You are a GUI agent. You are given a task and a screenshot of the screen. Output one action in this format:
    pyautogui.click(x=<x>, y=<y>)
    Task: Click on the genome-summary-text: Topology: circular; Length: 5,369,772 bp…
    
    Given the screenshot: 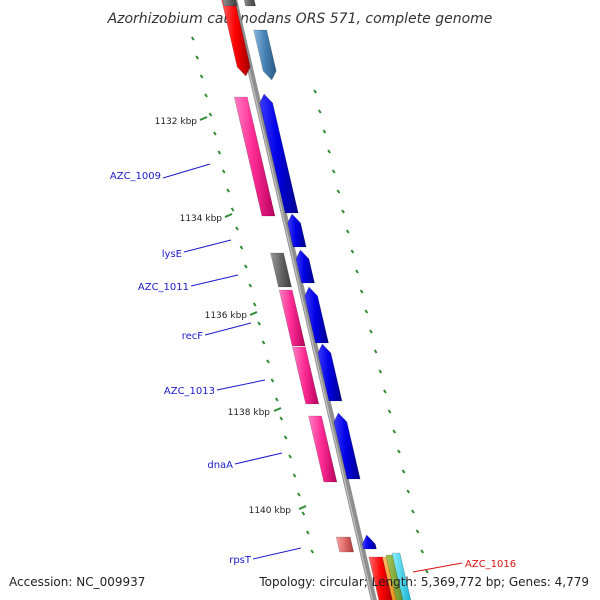 What is the action you would take?
    pyautogui.click(x=423, y=582)
    